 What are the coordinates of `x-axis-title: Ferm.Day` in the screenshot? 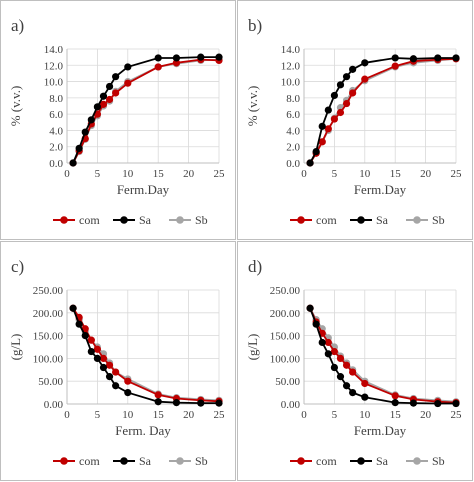 It's located at (380, 189).